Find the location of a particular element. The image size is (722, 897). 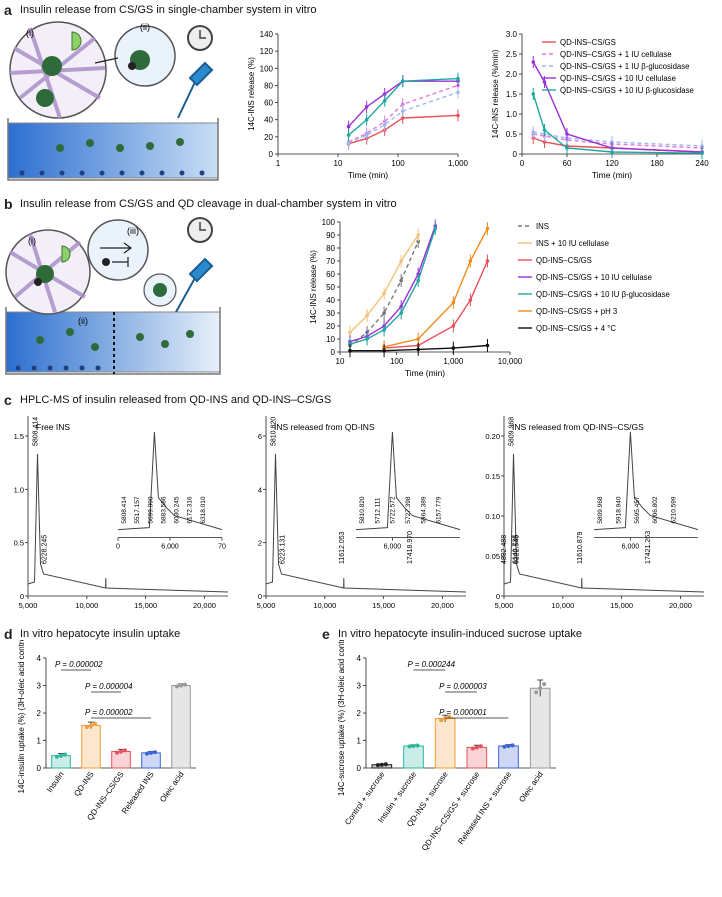

x-tick-label: 180 is located at coordinates (657, 163).